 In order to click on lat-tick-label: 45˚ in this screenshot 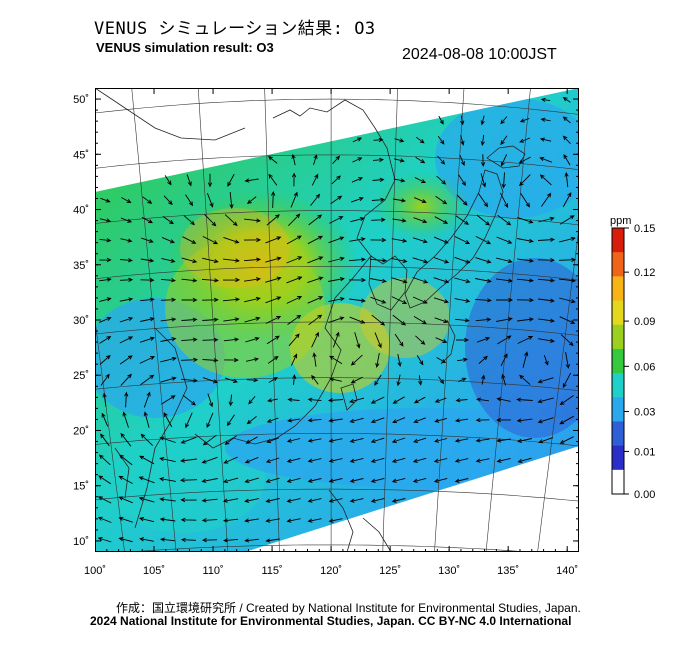, I will do `click(81, 155)`.